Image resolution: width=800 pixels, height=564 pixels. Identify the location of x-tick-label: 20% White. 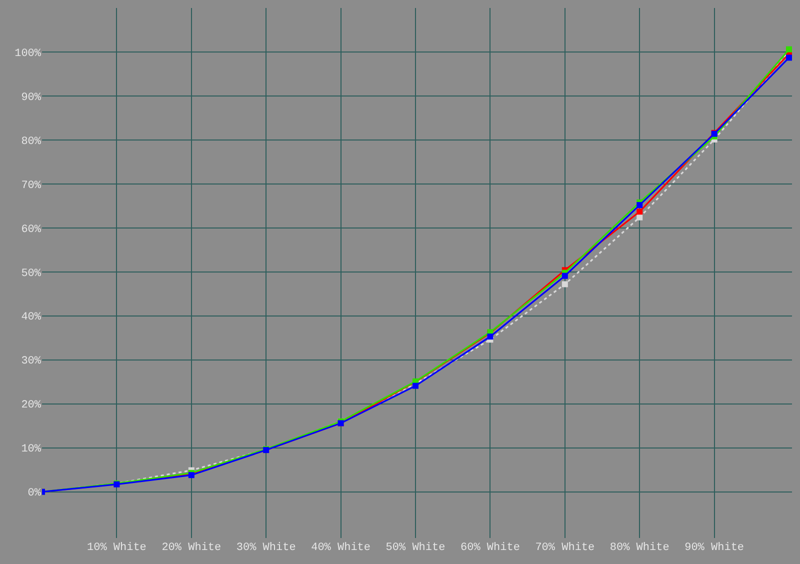
(192, 548).